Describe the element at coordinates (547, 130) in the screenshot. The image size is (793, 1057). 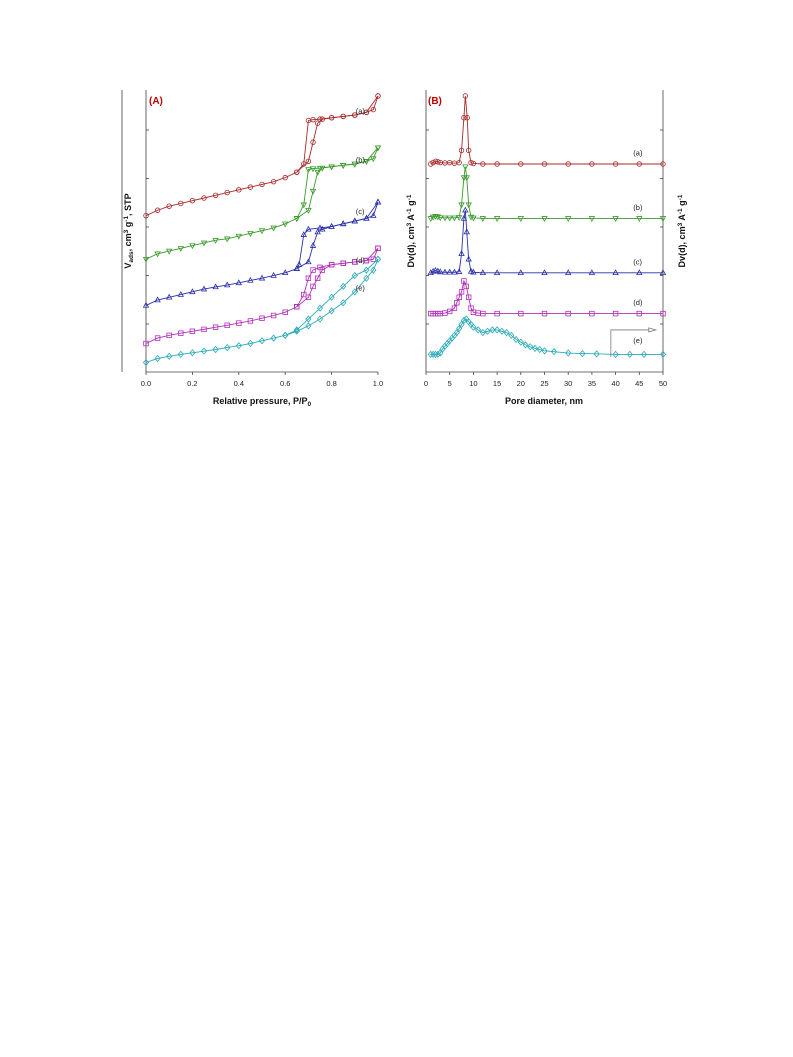
I see `panel-b-series-0: (a)` at that location.